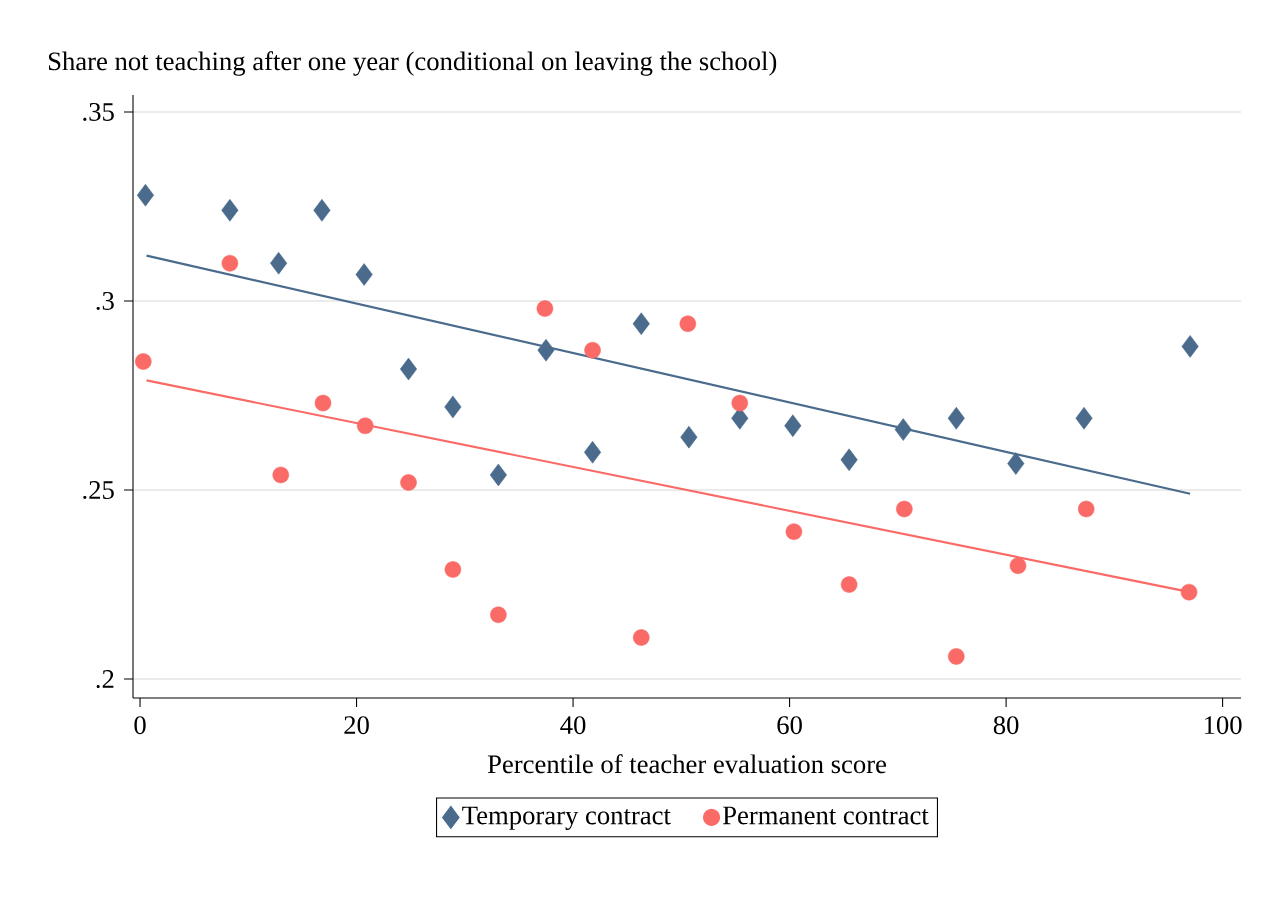 The width and height of the screenshot is (1271, 923). What do you see at coordinates (789, 725) in the screenshot?
I see `x-tick-label: 60` at bounding box center [789, 725].